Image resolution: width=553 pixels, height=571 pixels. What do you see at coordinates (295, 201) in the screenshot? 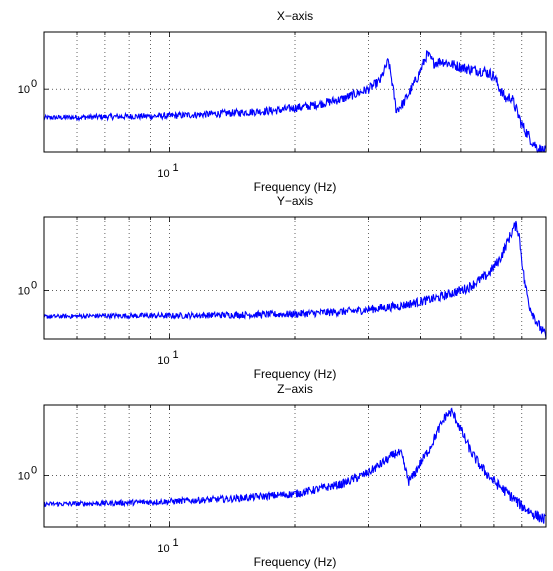
I see `subplot-title: Y−axis` at bounding box center [295, 201].